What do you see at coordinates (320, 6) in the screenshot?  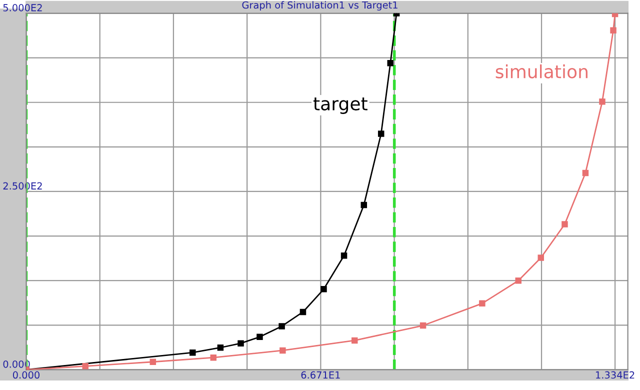 I see `chart-title: Graph of Simulation1 vs Target1` at bounding box center [320, 6].